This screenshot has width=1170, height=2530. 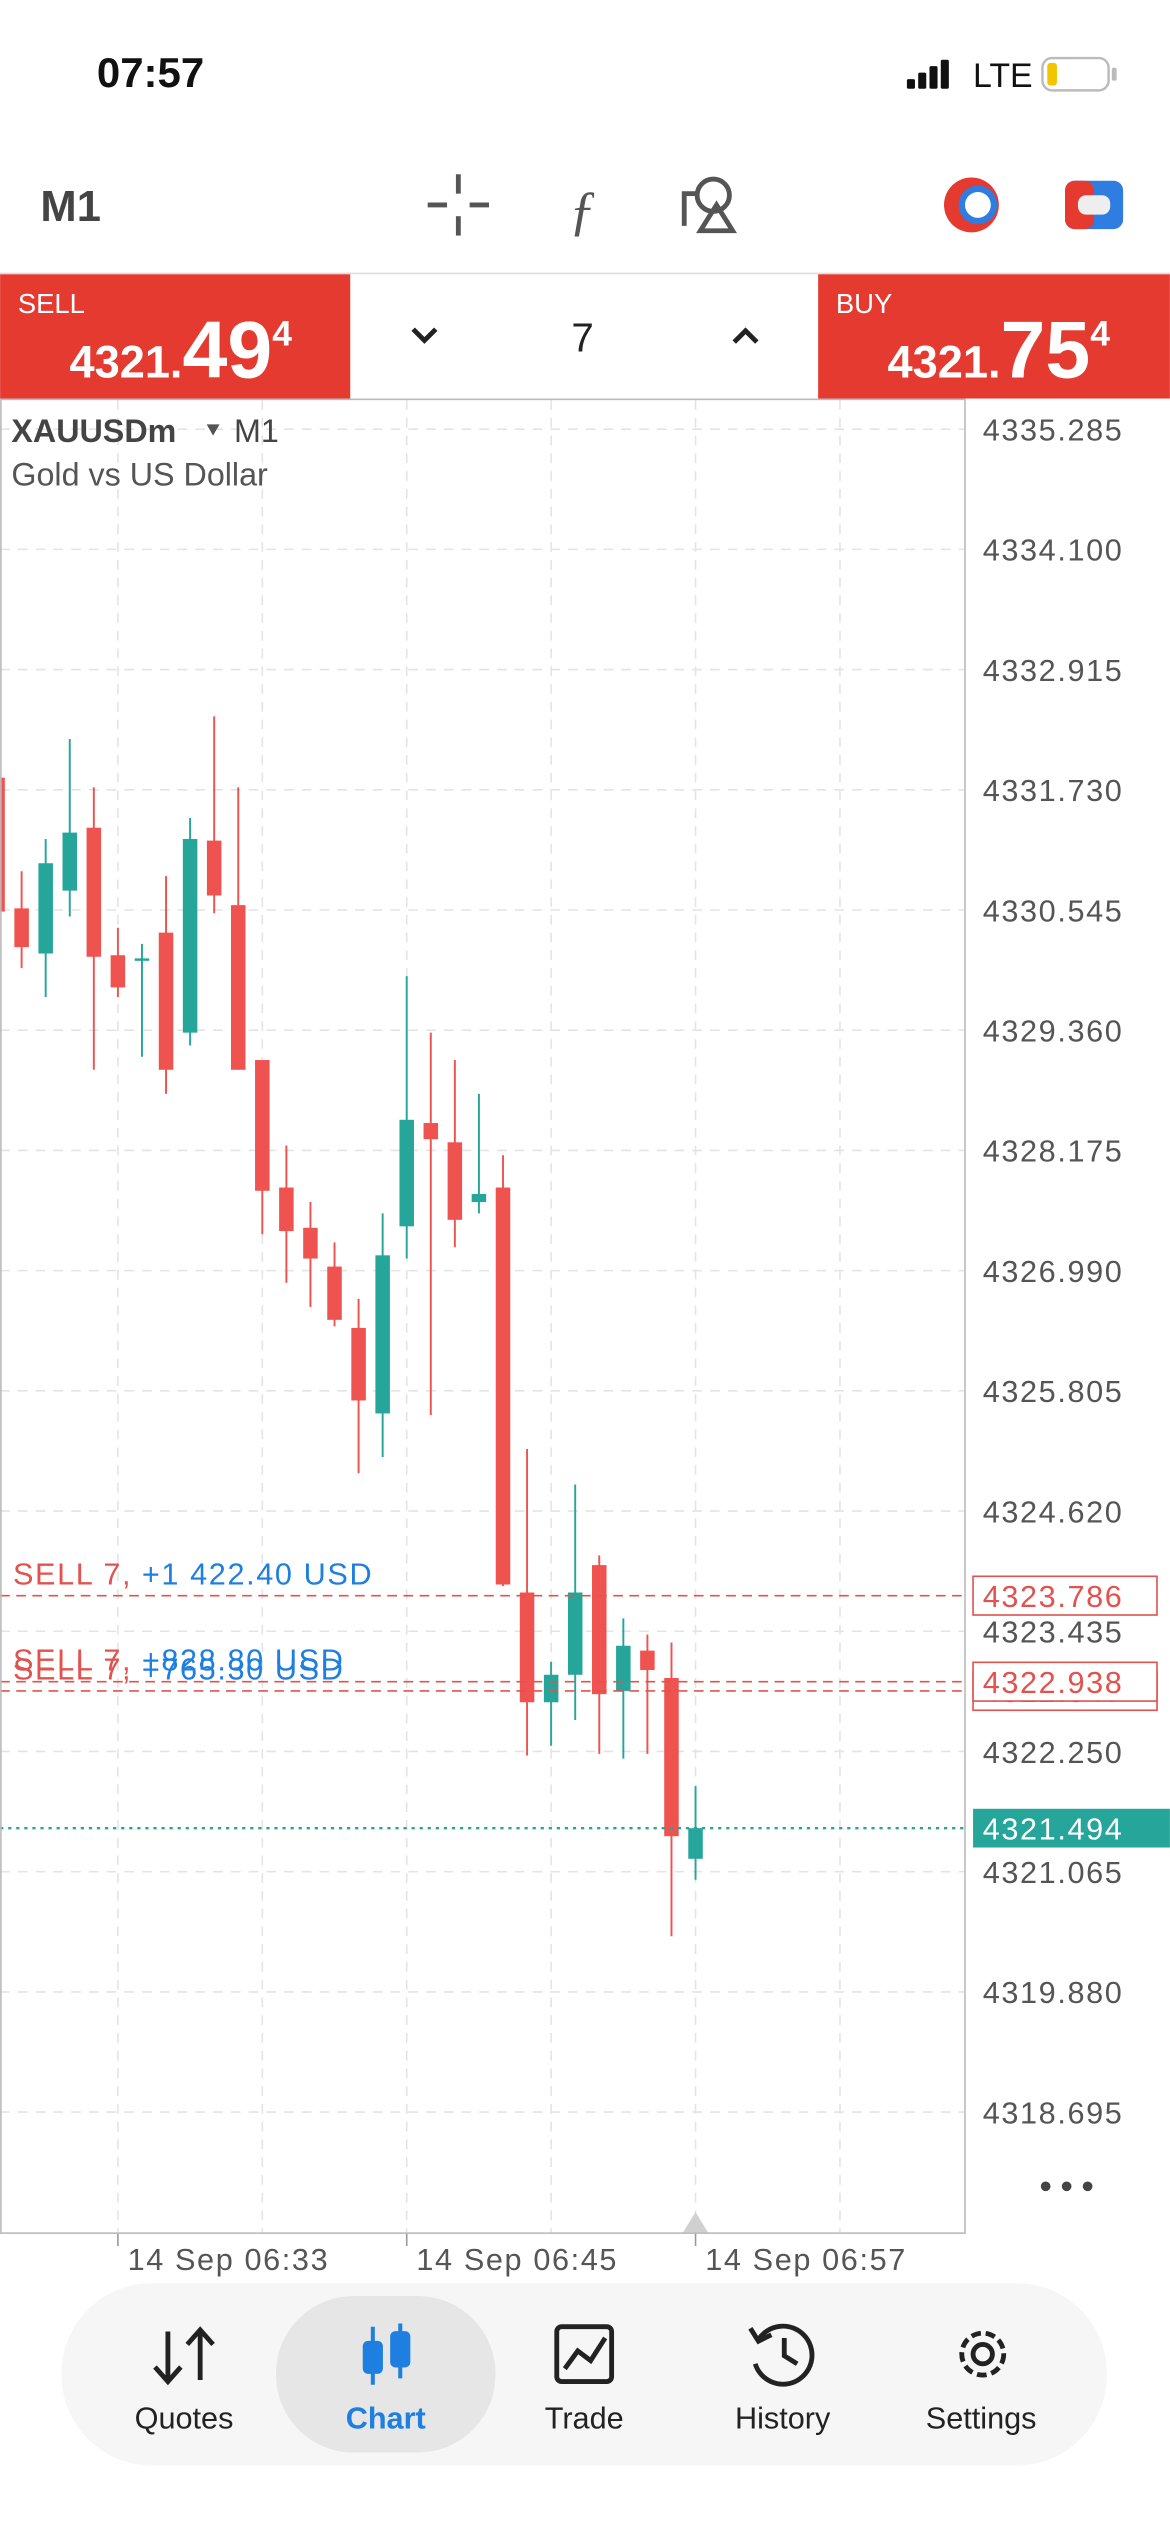 I want to click on quotes-icon, so click(x=184, y=2356).